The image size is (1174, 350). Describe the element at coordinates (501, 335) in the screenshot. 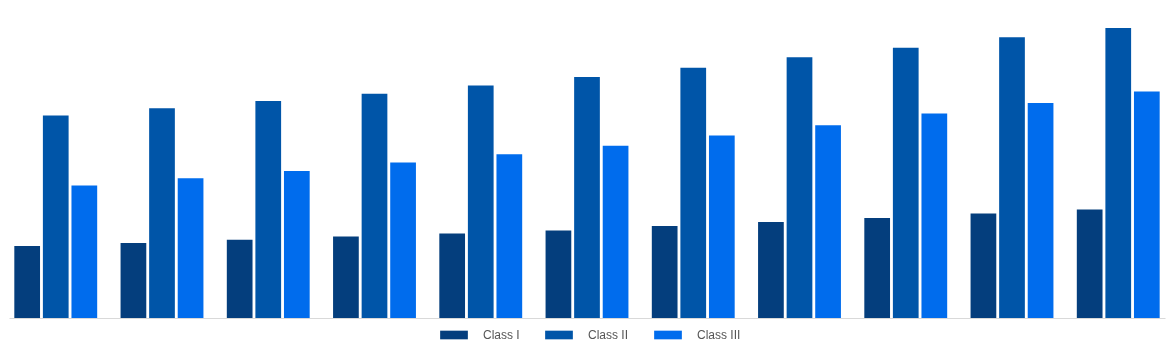

I see `legend-label: Class I` at that location.